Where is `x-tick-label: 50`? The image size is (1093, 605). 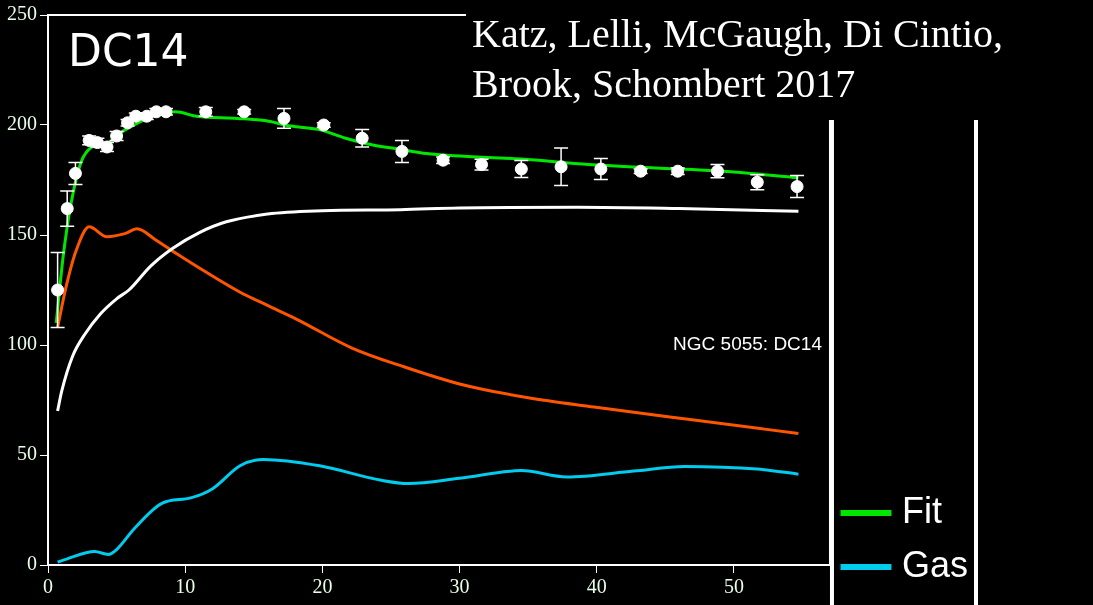 x-tick-label: 50 is located at coordinates (733, 586).